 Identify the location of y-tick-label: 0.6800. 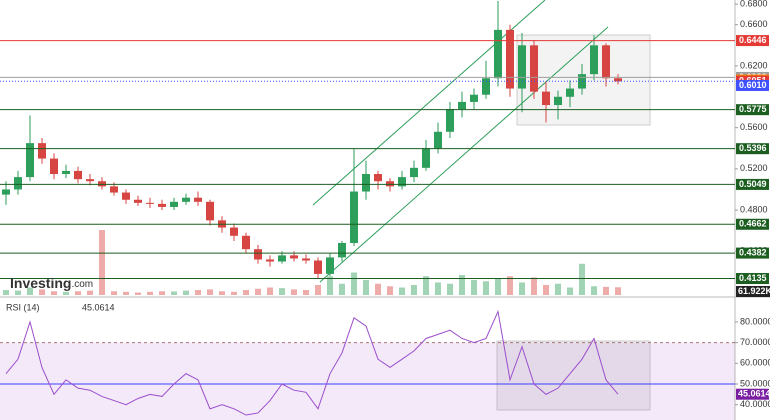
(754, 4).